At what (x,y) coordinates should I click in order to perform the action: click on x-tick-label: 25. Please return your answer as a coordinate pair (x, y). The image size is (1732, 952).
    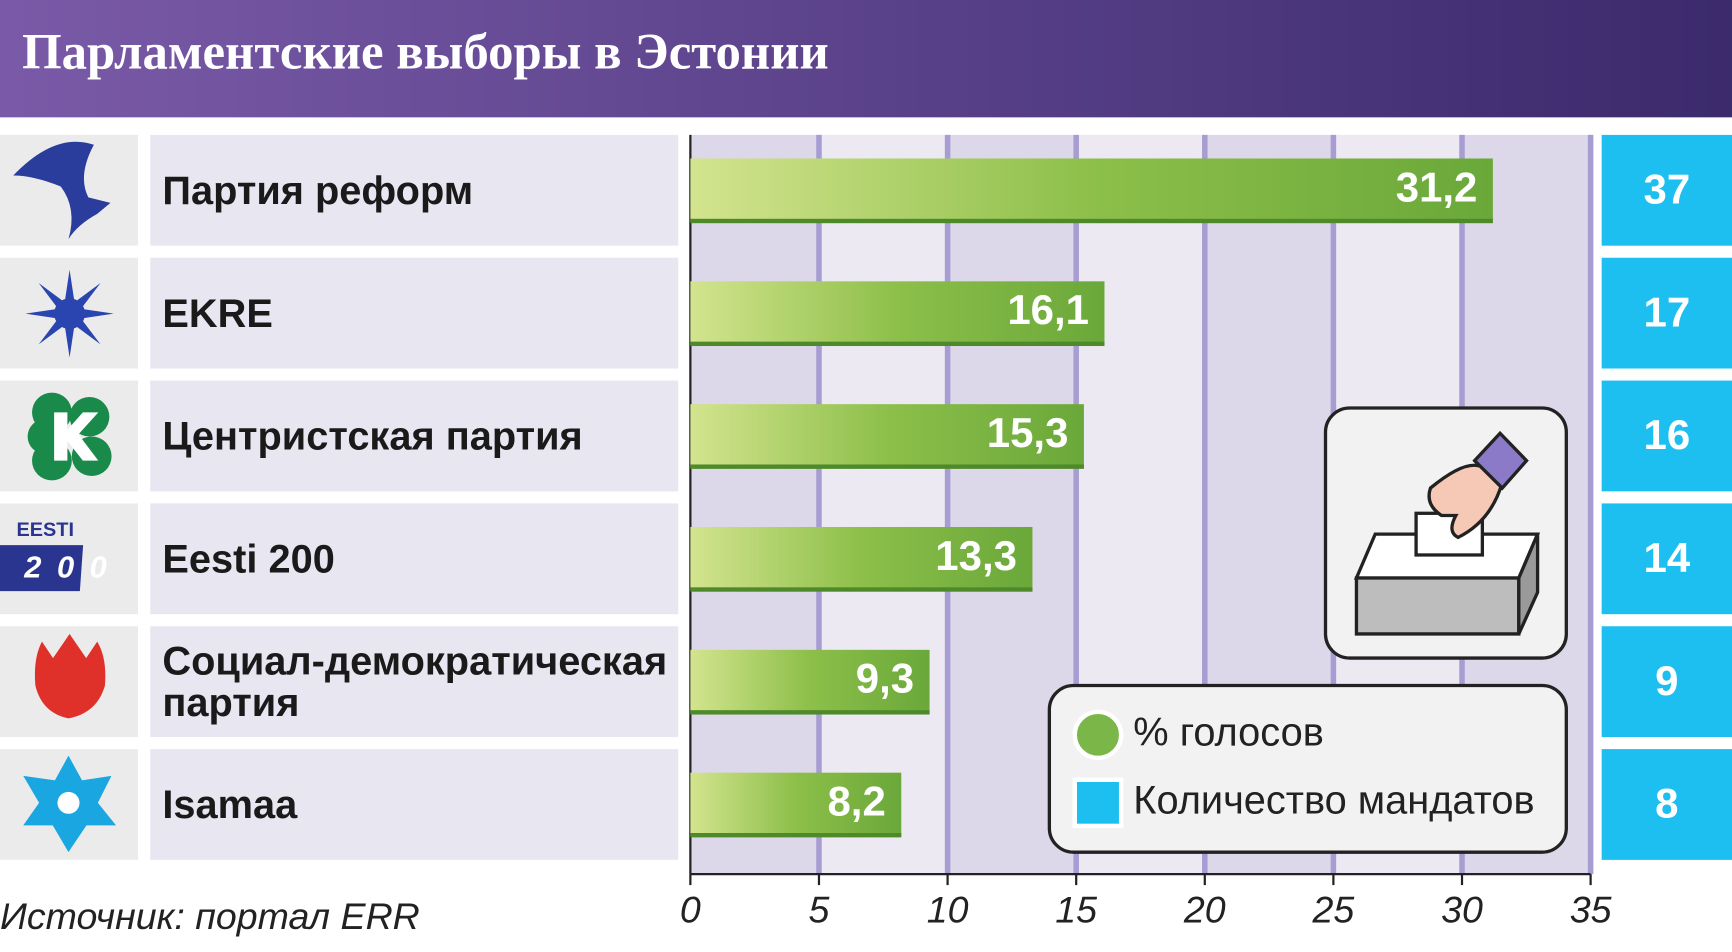
    Looking at the image, I should click on (1333, 909).